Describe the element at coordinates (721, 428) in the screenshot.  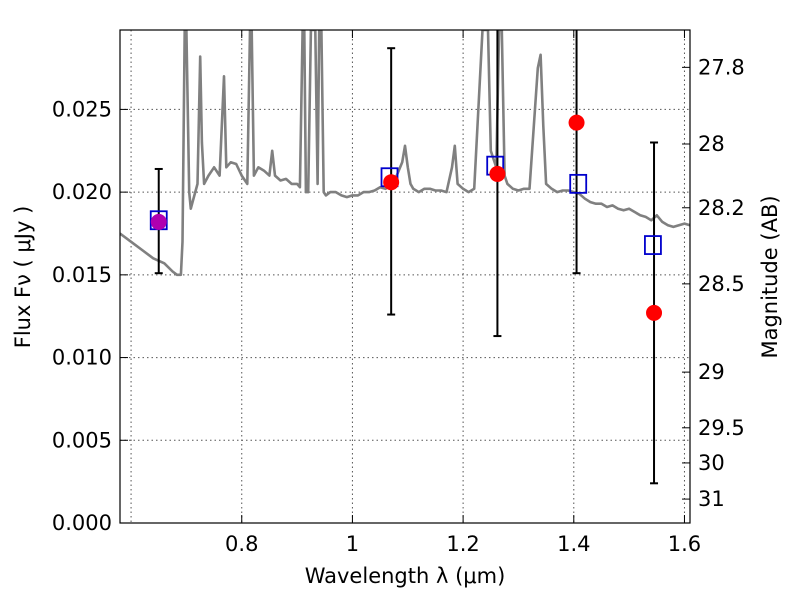
I see `magnitude-tick-label: 29.5` at that location.